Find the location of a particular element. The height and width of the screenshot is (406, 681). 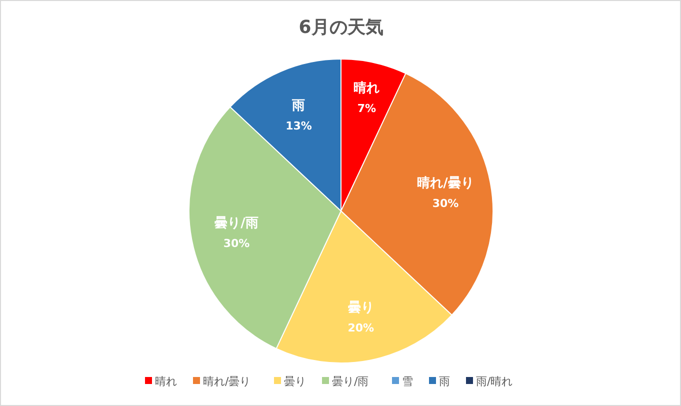

slice-label: 雨 is located at coordinates (298, 106).